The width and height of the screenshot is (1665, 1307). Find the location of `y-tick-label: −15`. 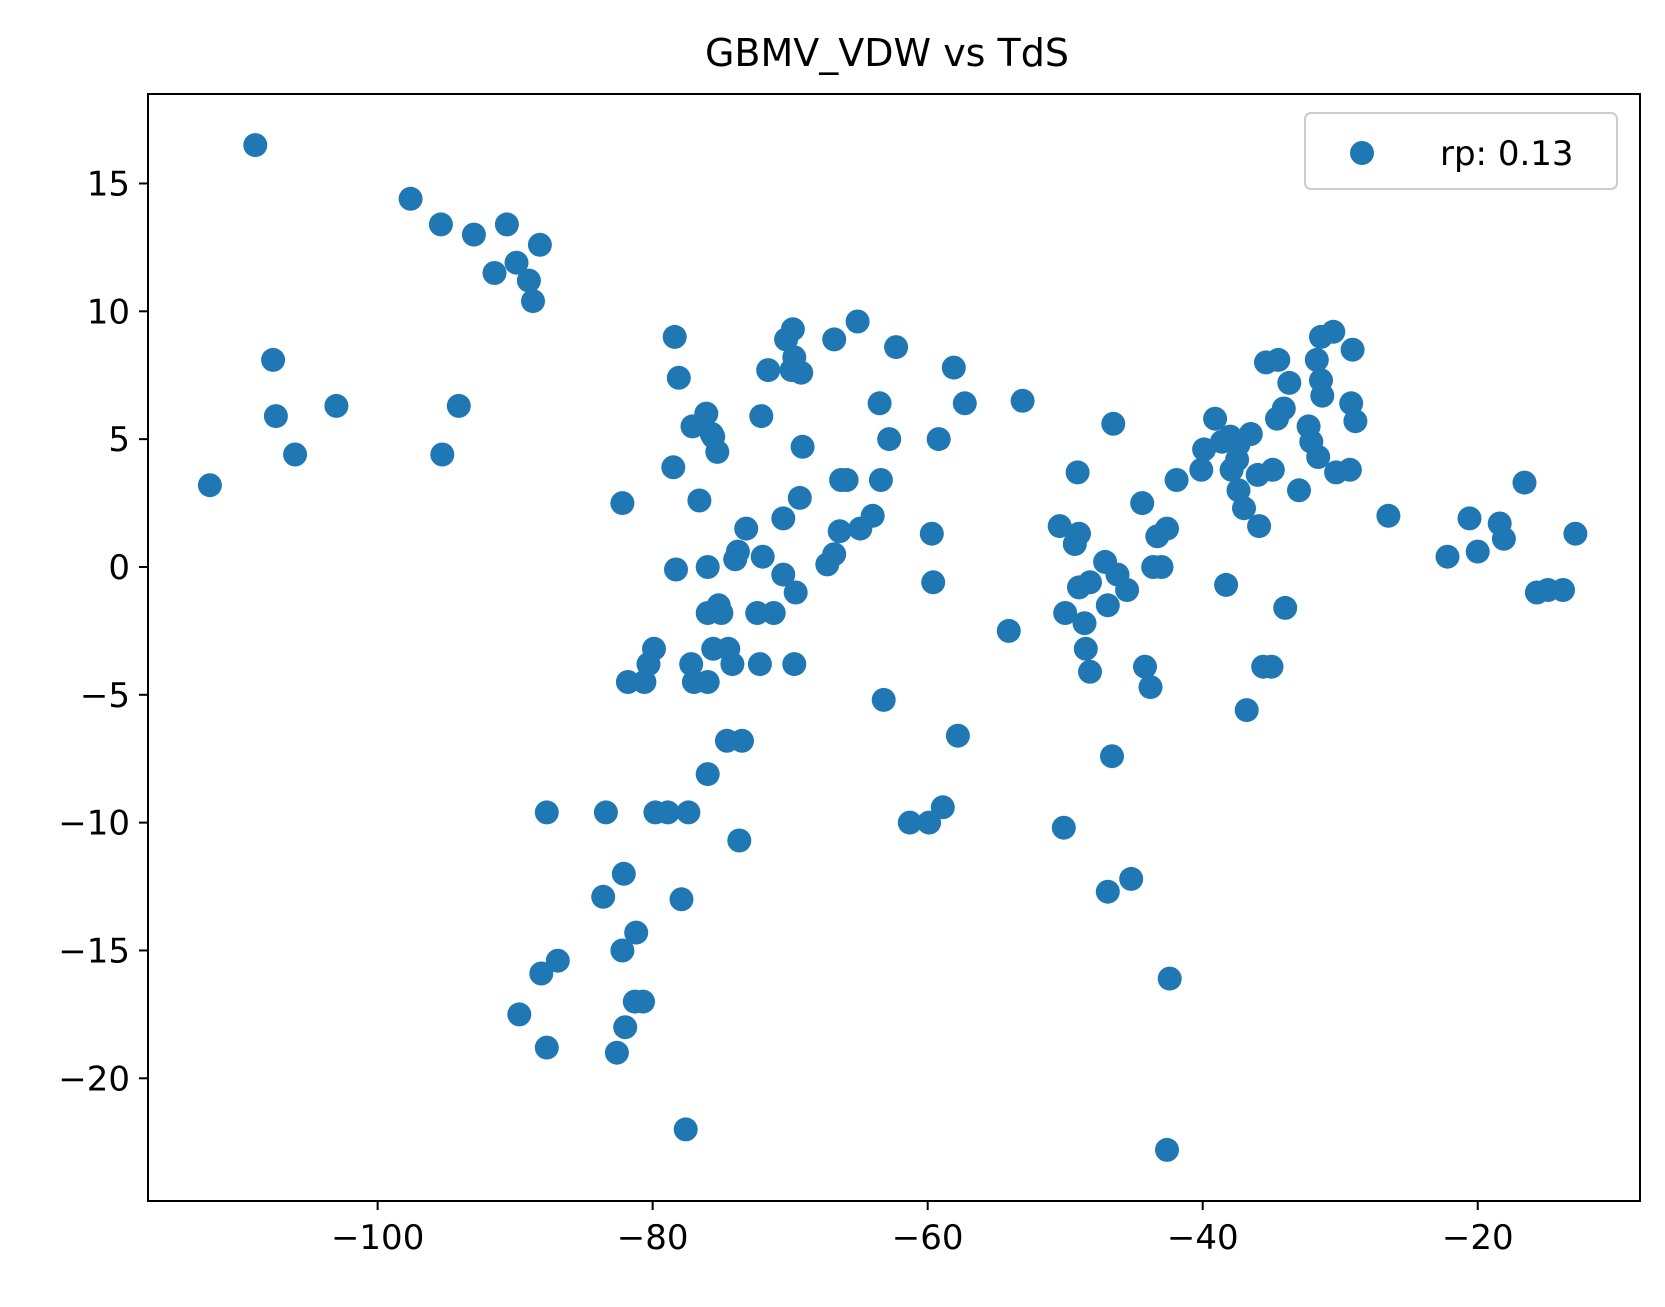

y-tick-label: −15 is located at coordinates (94, 951).